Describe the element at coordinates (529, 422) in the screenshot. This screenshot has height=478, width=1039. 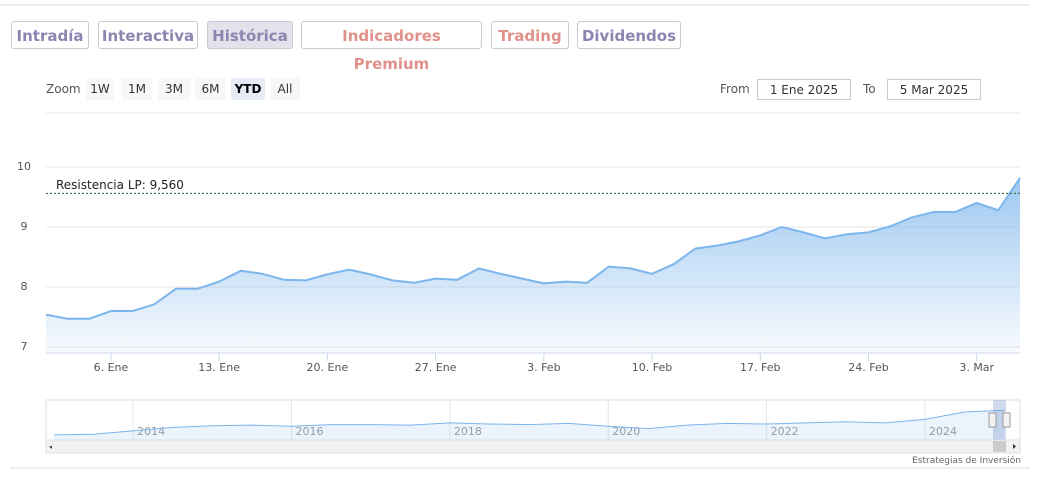
I see `navigator-line` at that location.